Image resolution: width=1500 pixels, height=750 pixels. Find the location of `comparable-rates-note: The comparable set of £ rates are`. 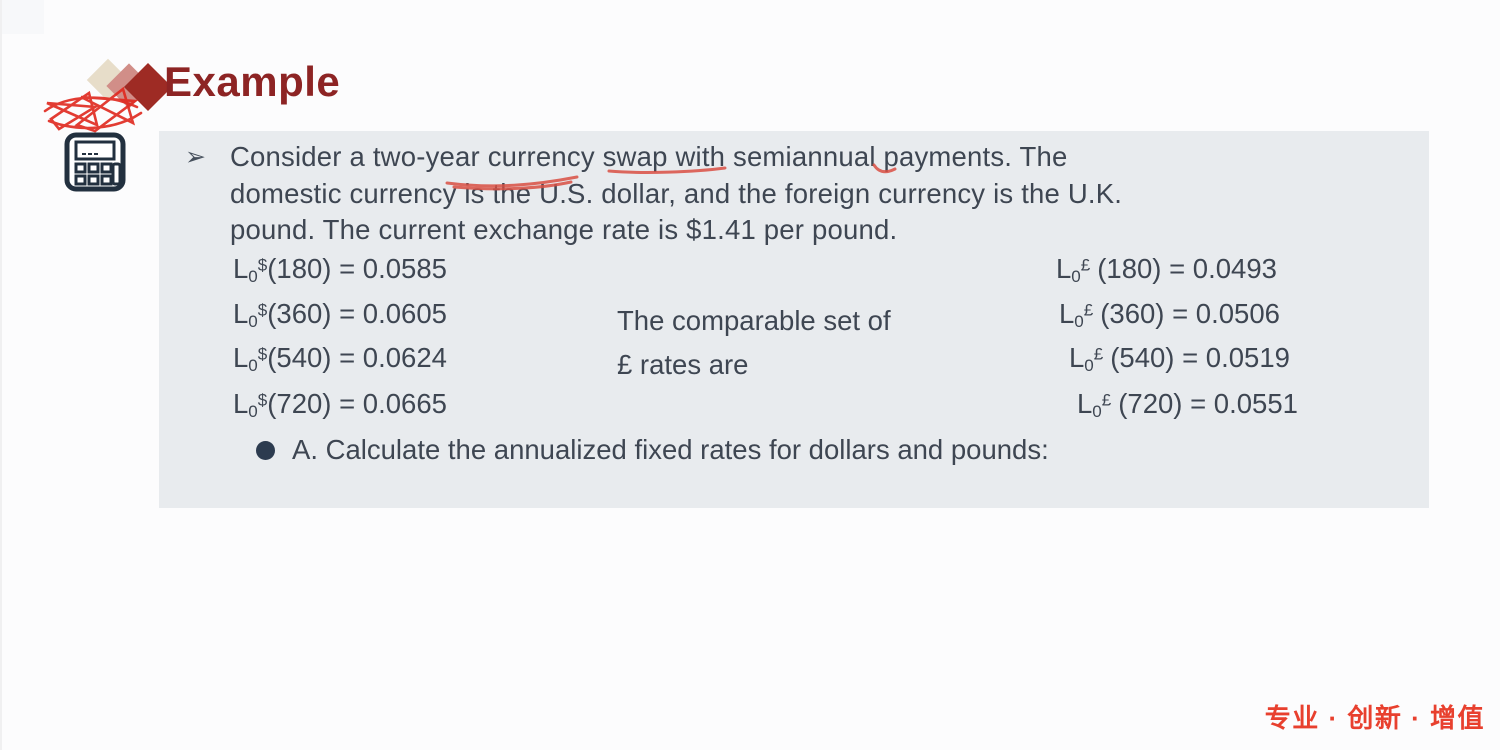

comparable-rates-note: The comparable set of £ rates are is located at coordinates (754, 343).